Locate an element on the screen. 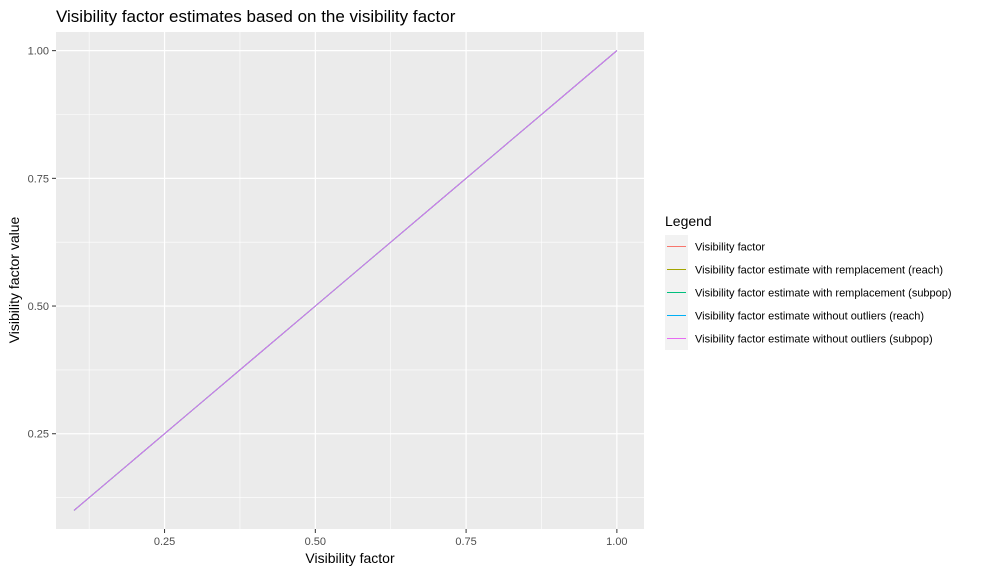 This screenshot has width=1000, height=573. y-tick-label: 0.25 is located at coordinates (38, 435).